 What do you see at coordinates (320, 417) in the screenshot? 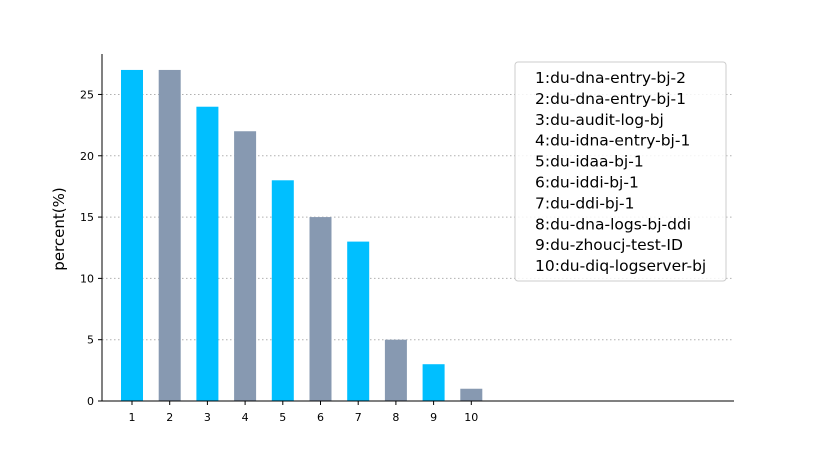
I see `x-tick-label: 6` at bounding box center [320, 417].